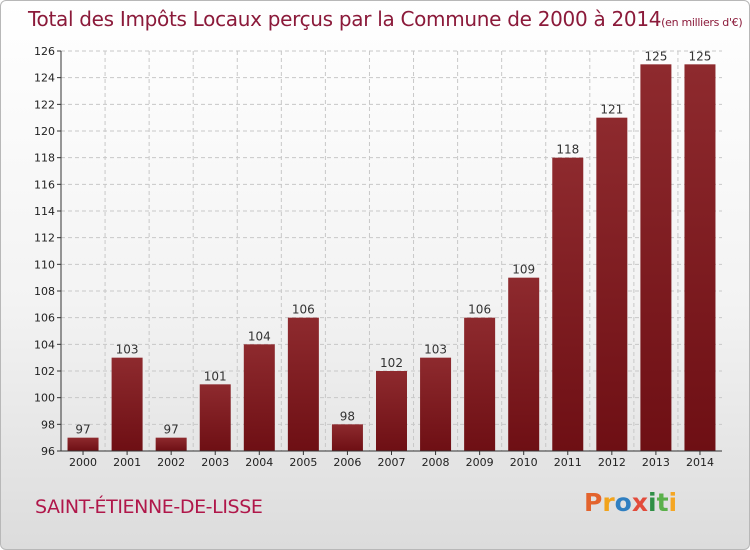  What do you see at coordinates (611, 110) in the screenshot?
I see `value-label: 121` at bounding box center [611, 110].